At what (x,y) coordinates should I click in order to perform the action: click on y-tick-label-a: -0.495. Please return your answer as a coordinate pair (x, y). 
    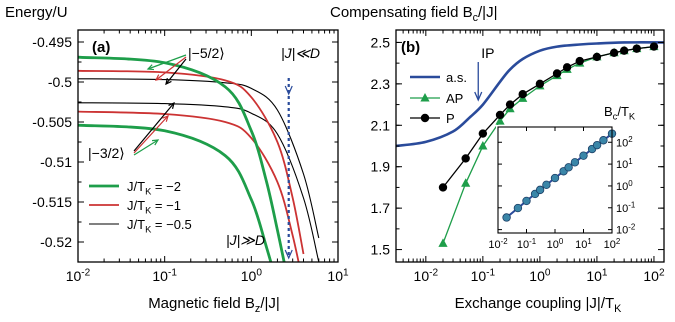
    Looking at the image, I should click on (52, 42).